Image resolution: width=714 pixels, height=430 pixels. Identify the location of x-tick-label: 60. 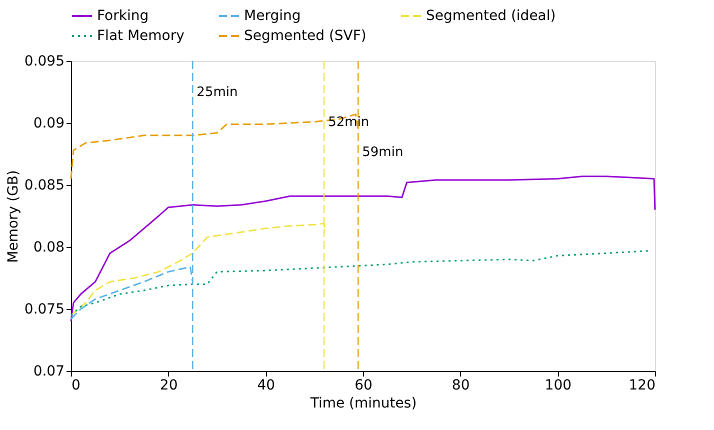
(363, 386).